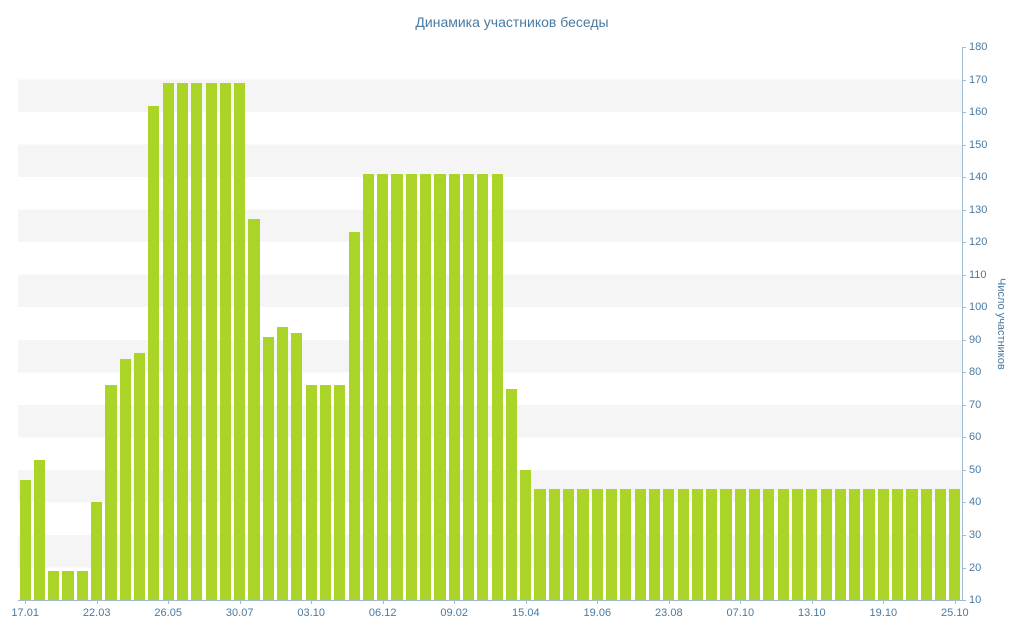 Image resolution: width=1024 pixels, height=640 pixels. Describe the element at coordinates (978, 242) in the screenshot. I see `y-tick-label: 120` at that location.